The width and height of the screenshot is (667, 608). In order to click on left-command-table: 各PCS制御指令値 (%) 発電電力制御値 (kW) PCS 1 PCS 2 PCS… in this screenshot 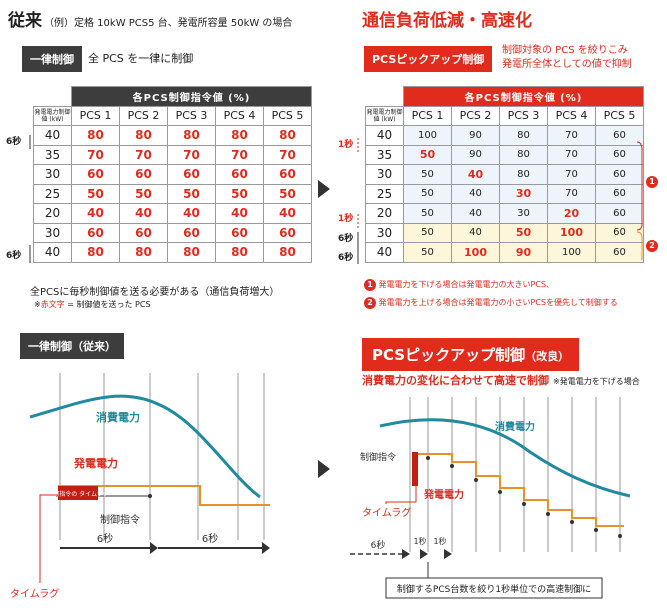, I will do `click(172, 174)`.